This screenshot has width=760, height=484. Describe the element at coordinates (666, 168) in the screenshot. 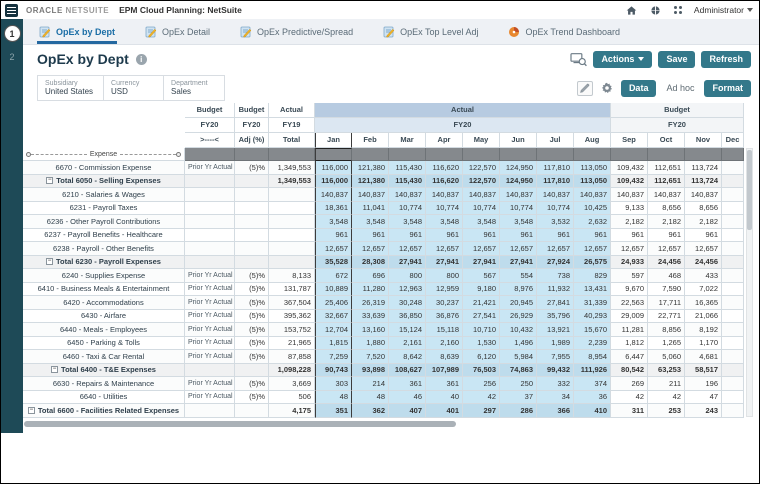

I see `data-cell: 112,651` at that location.